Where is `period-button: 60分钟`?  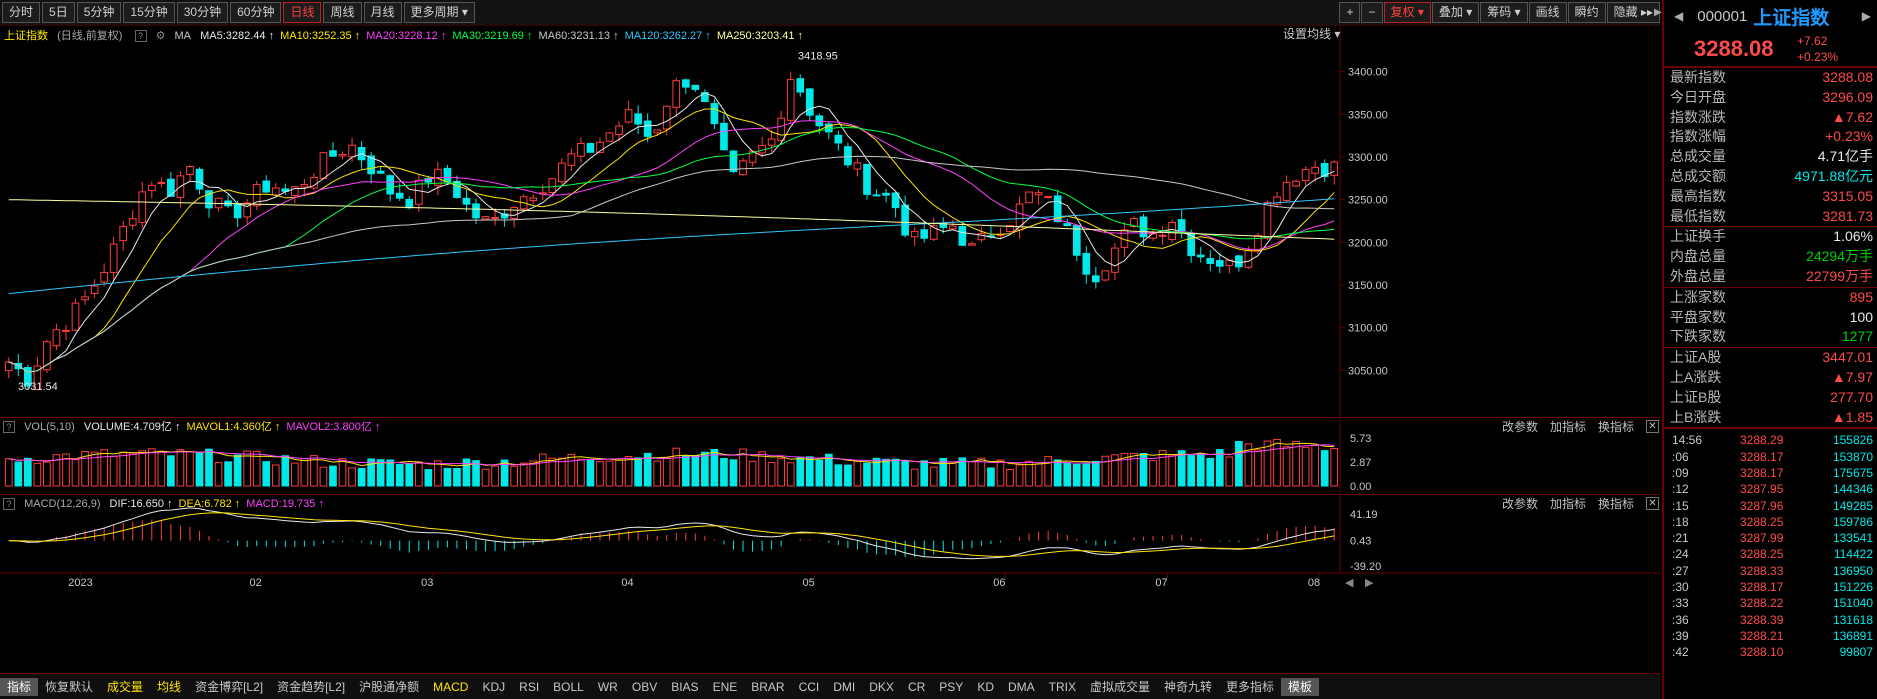
period-button: 60分钟 is located at coordinates (256, 12).